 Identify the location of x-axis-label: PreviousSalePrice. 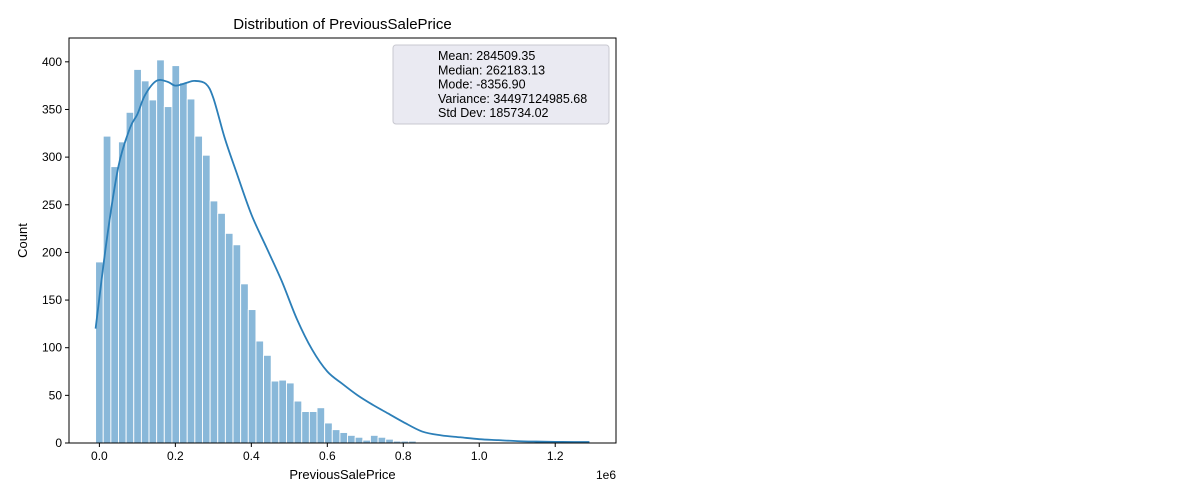
(342, 474).